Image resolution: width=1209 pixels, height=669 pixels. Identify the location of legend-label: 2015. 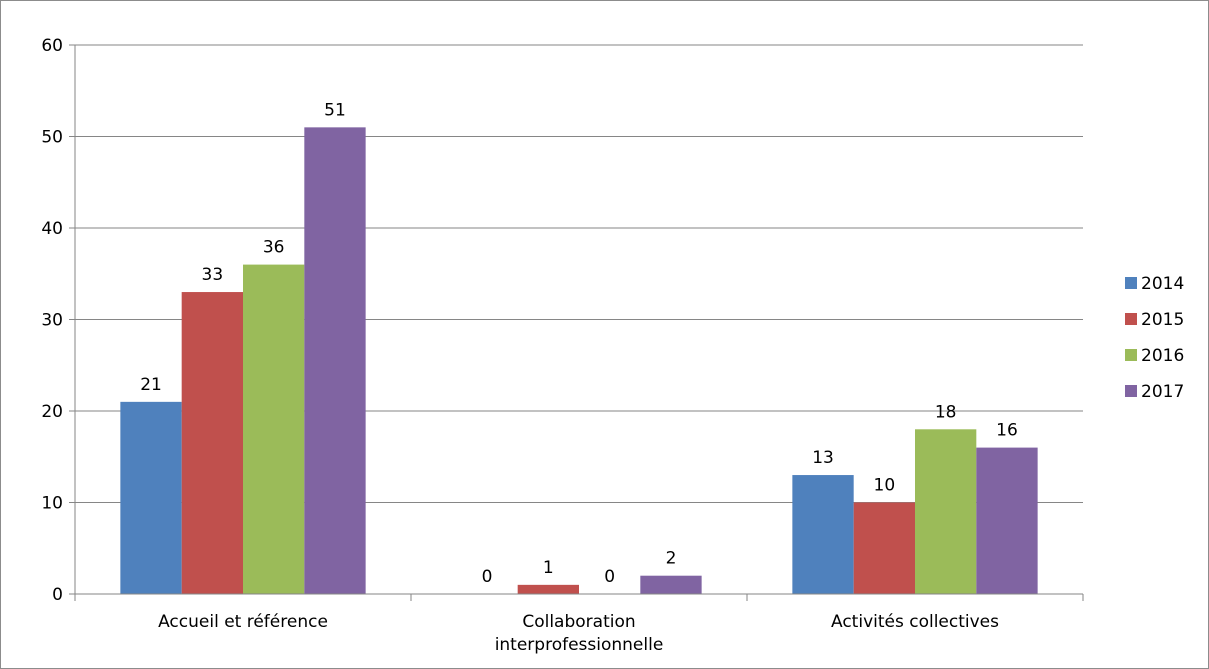
(1162, 320).